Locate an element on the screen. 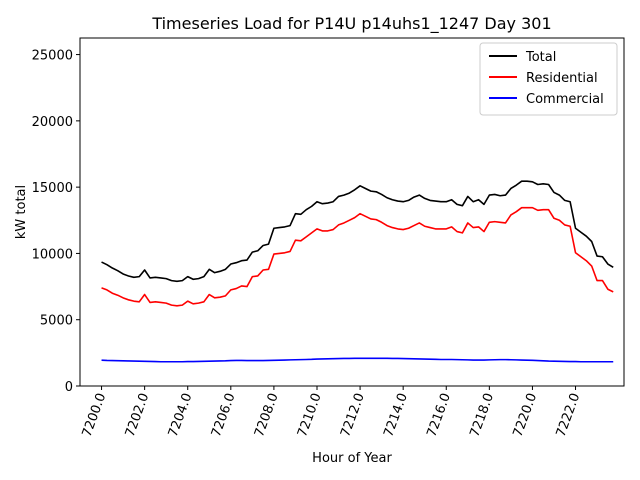  legend: Total Residential Commercial is located at coordinates (548, 79).